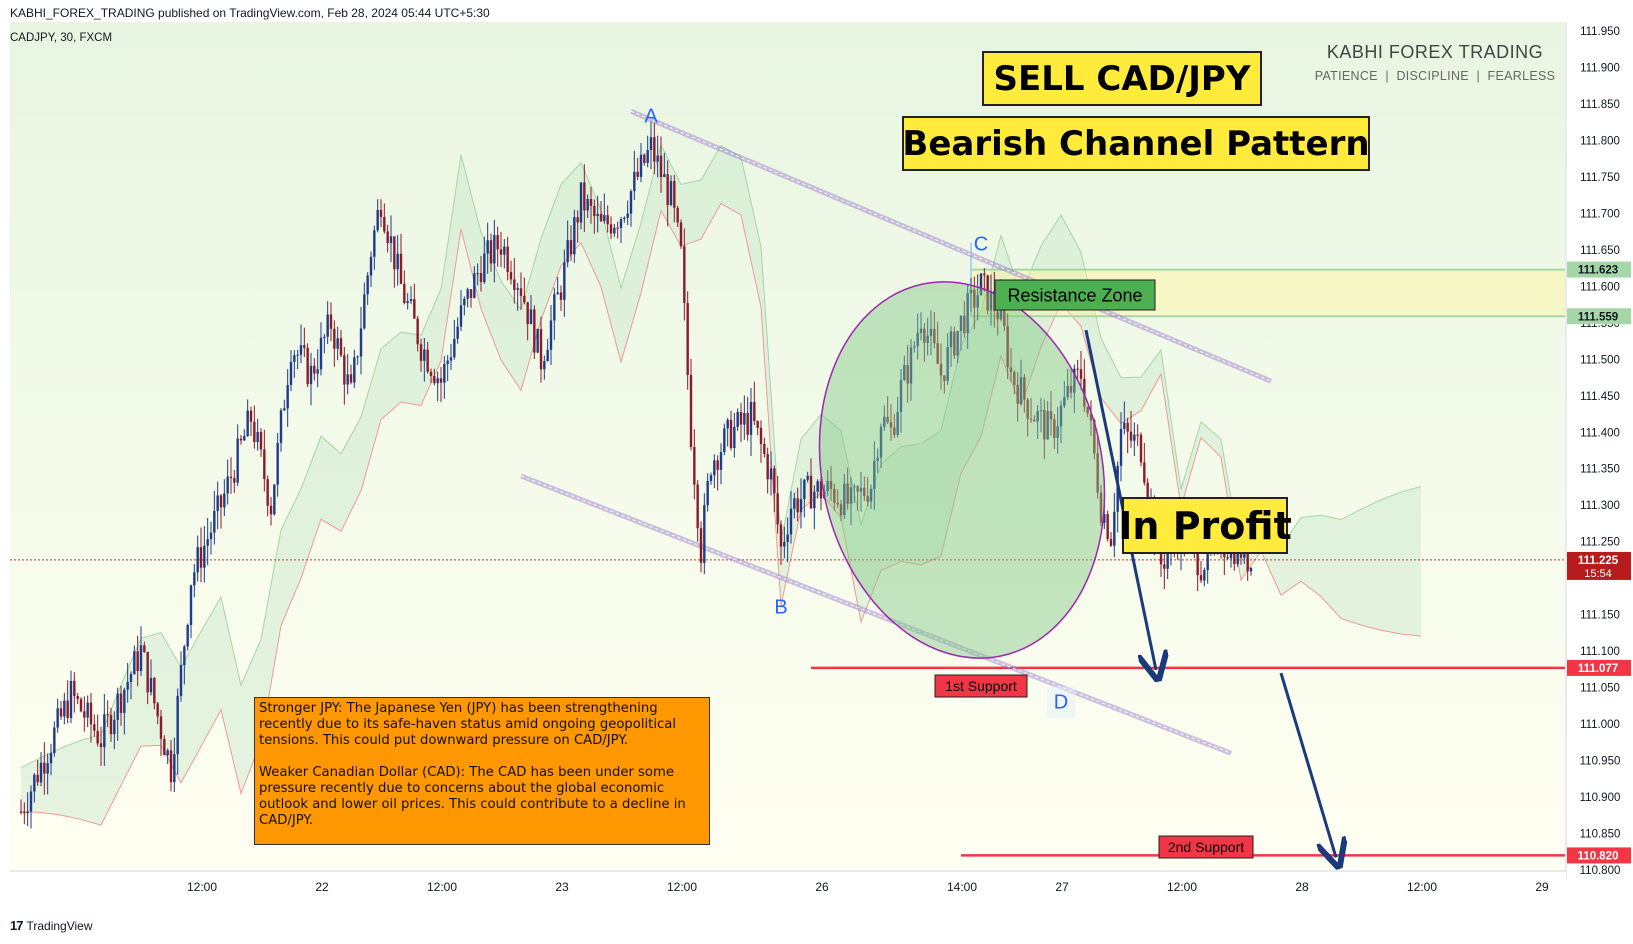 Image resolution: width=1633 pixels, height=944 pixels. I want to click on price-tick-label: 111.900, so click(1600, 68).